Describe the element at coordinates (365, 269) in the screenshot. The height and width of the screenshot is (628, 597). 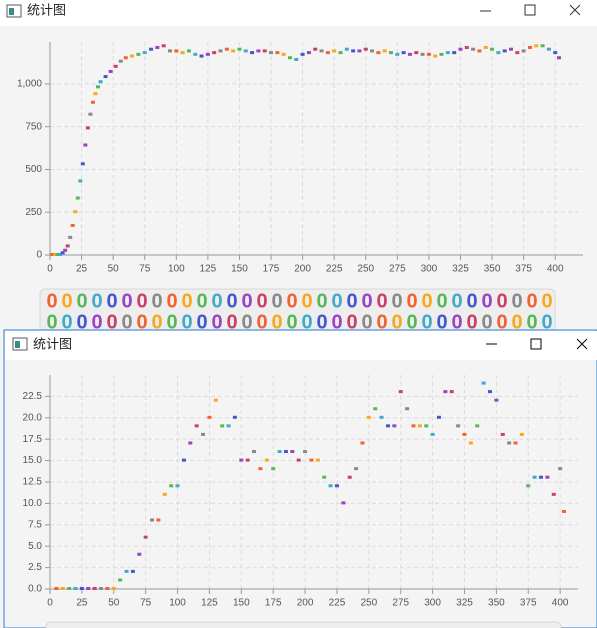
I see `x-tick-label: 250` at that location.